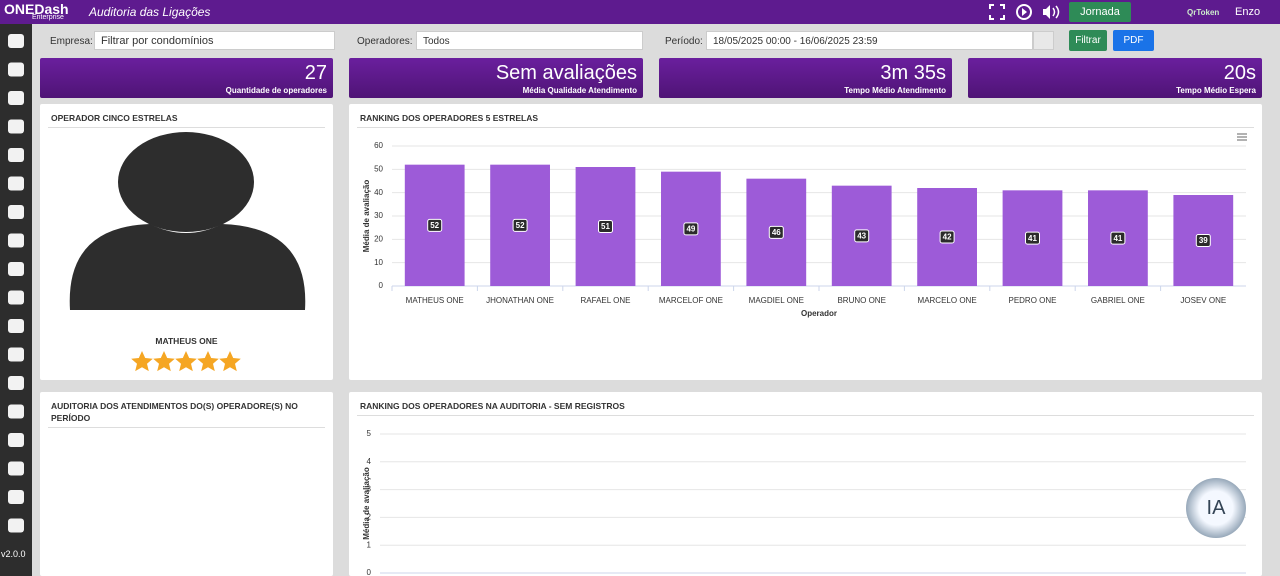 The image size is (1280, 576). Describe the element at coordinates (776, 232) in the screenshot. I see `value-label: 46` at that location.